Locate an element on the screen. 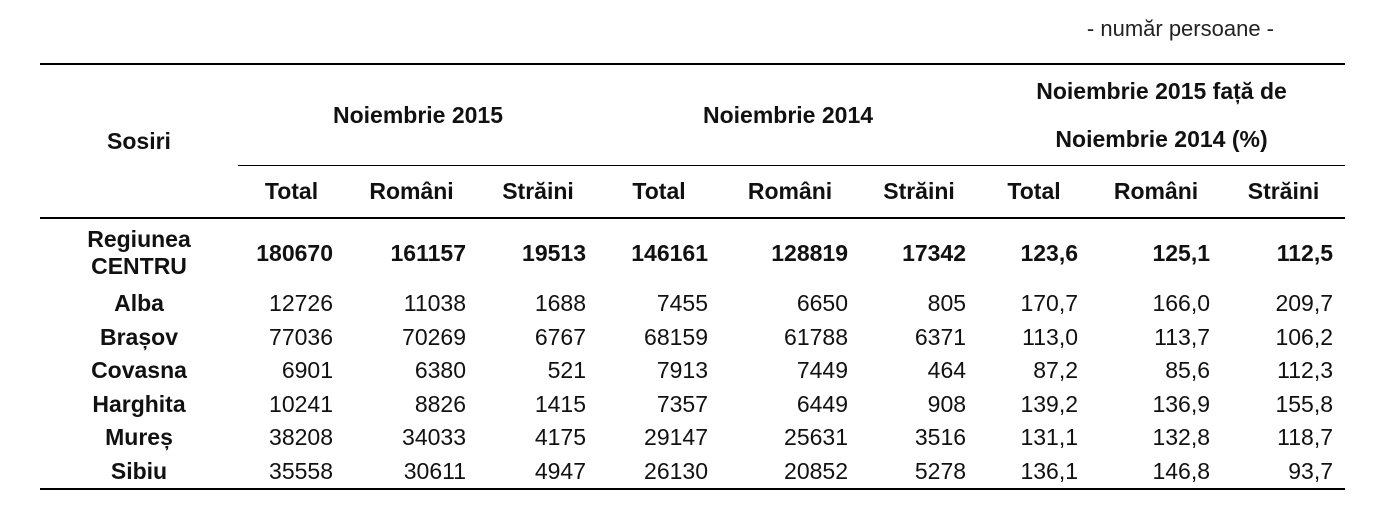  cell: 6449 is located at coordinates (822, 403).